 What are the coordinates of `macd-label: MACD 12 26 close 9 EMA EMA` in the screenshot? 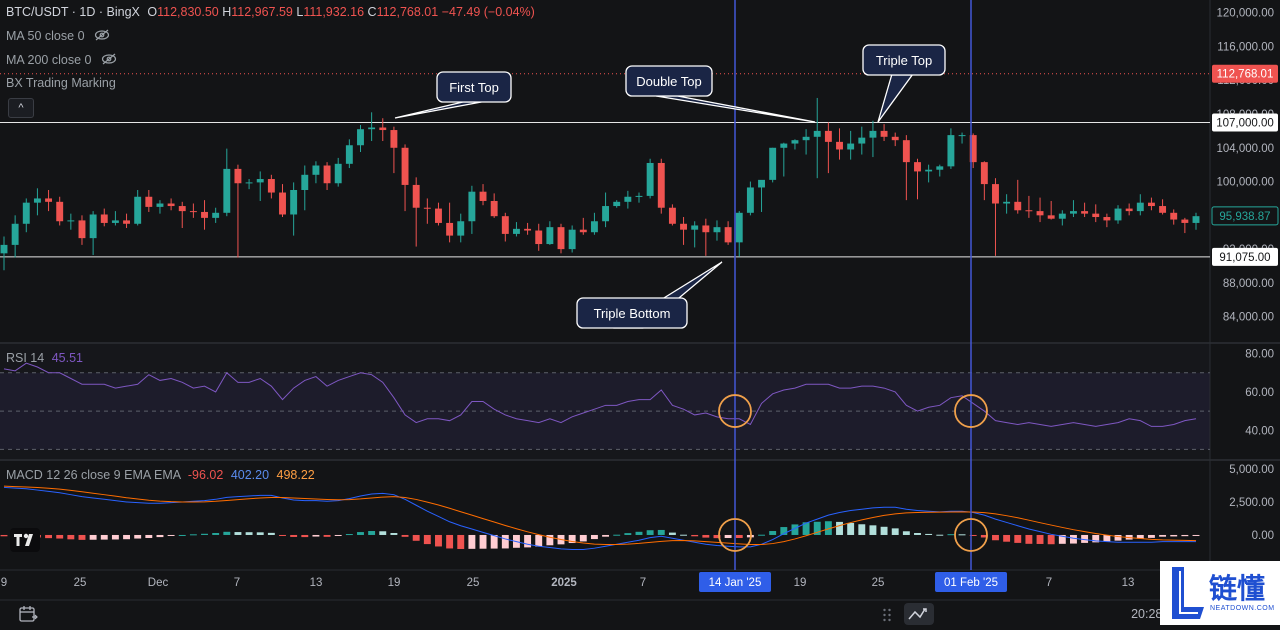 It's located at (93, 475).